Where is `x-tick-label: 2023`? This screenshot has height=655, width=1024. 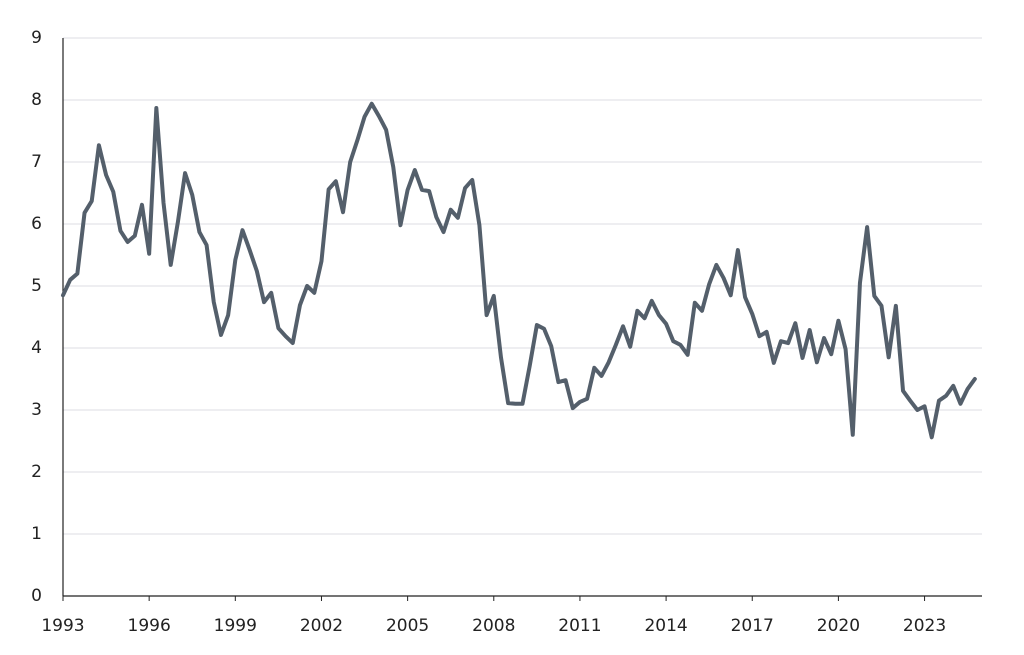 x-tick-label: 2023 is located at coordinates (924, 626).